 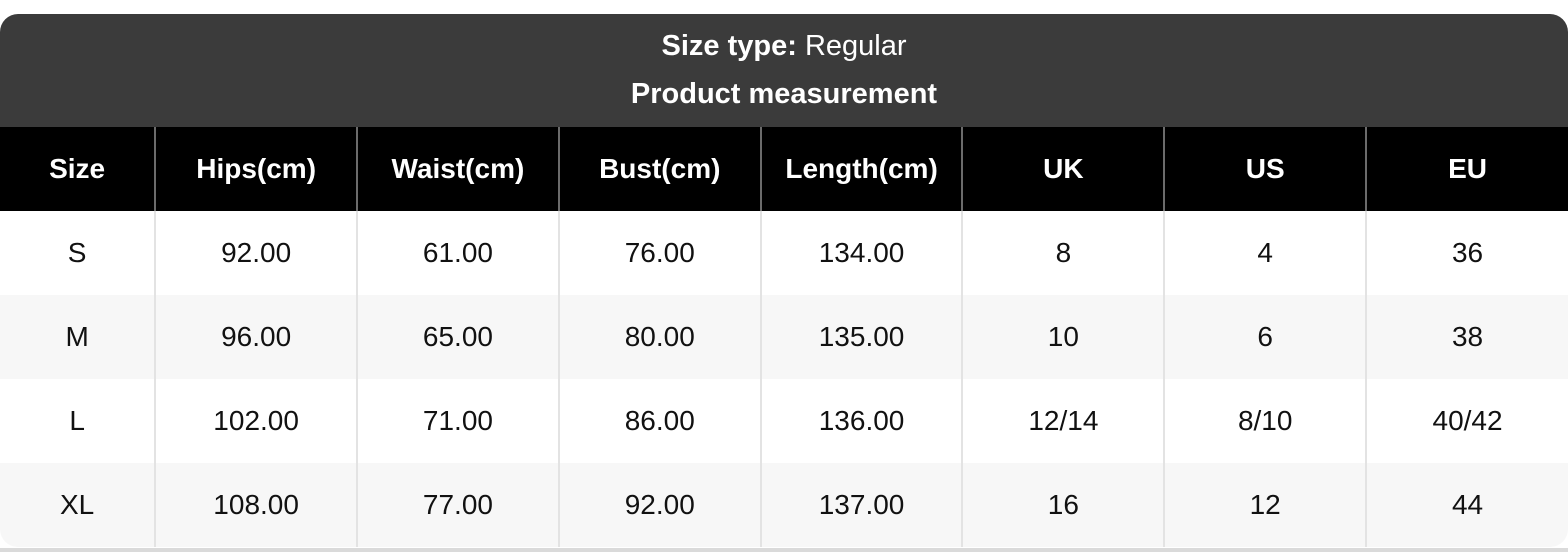 What do you see at coordinates (78, 169) in the screenshot?
I see `column-header-size: Size` at bounding box center [78, 169].